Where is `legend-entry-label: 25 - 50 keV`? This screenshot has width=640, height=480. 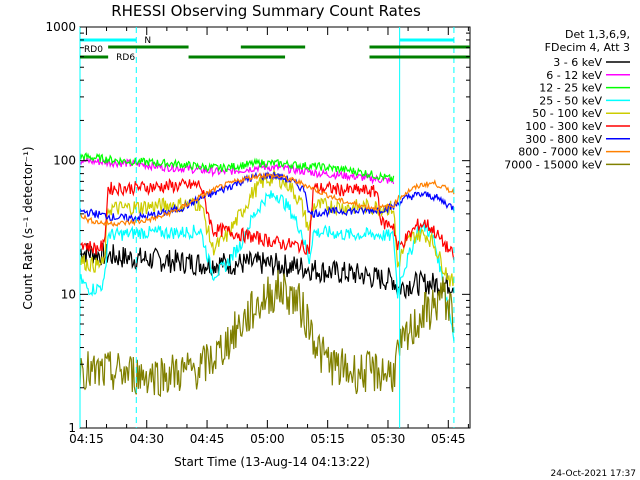
legend-entry-label: 25 - 50 keV is located at coordinates (570, 100).